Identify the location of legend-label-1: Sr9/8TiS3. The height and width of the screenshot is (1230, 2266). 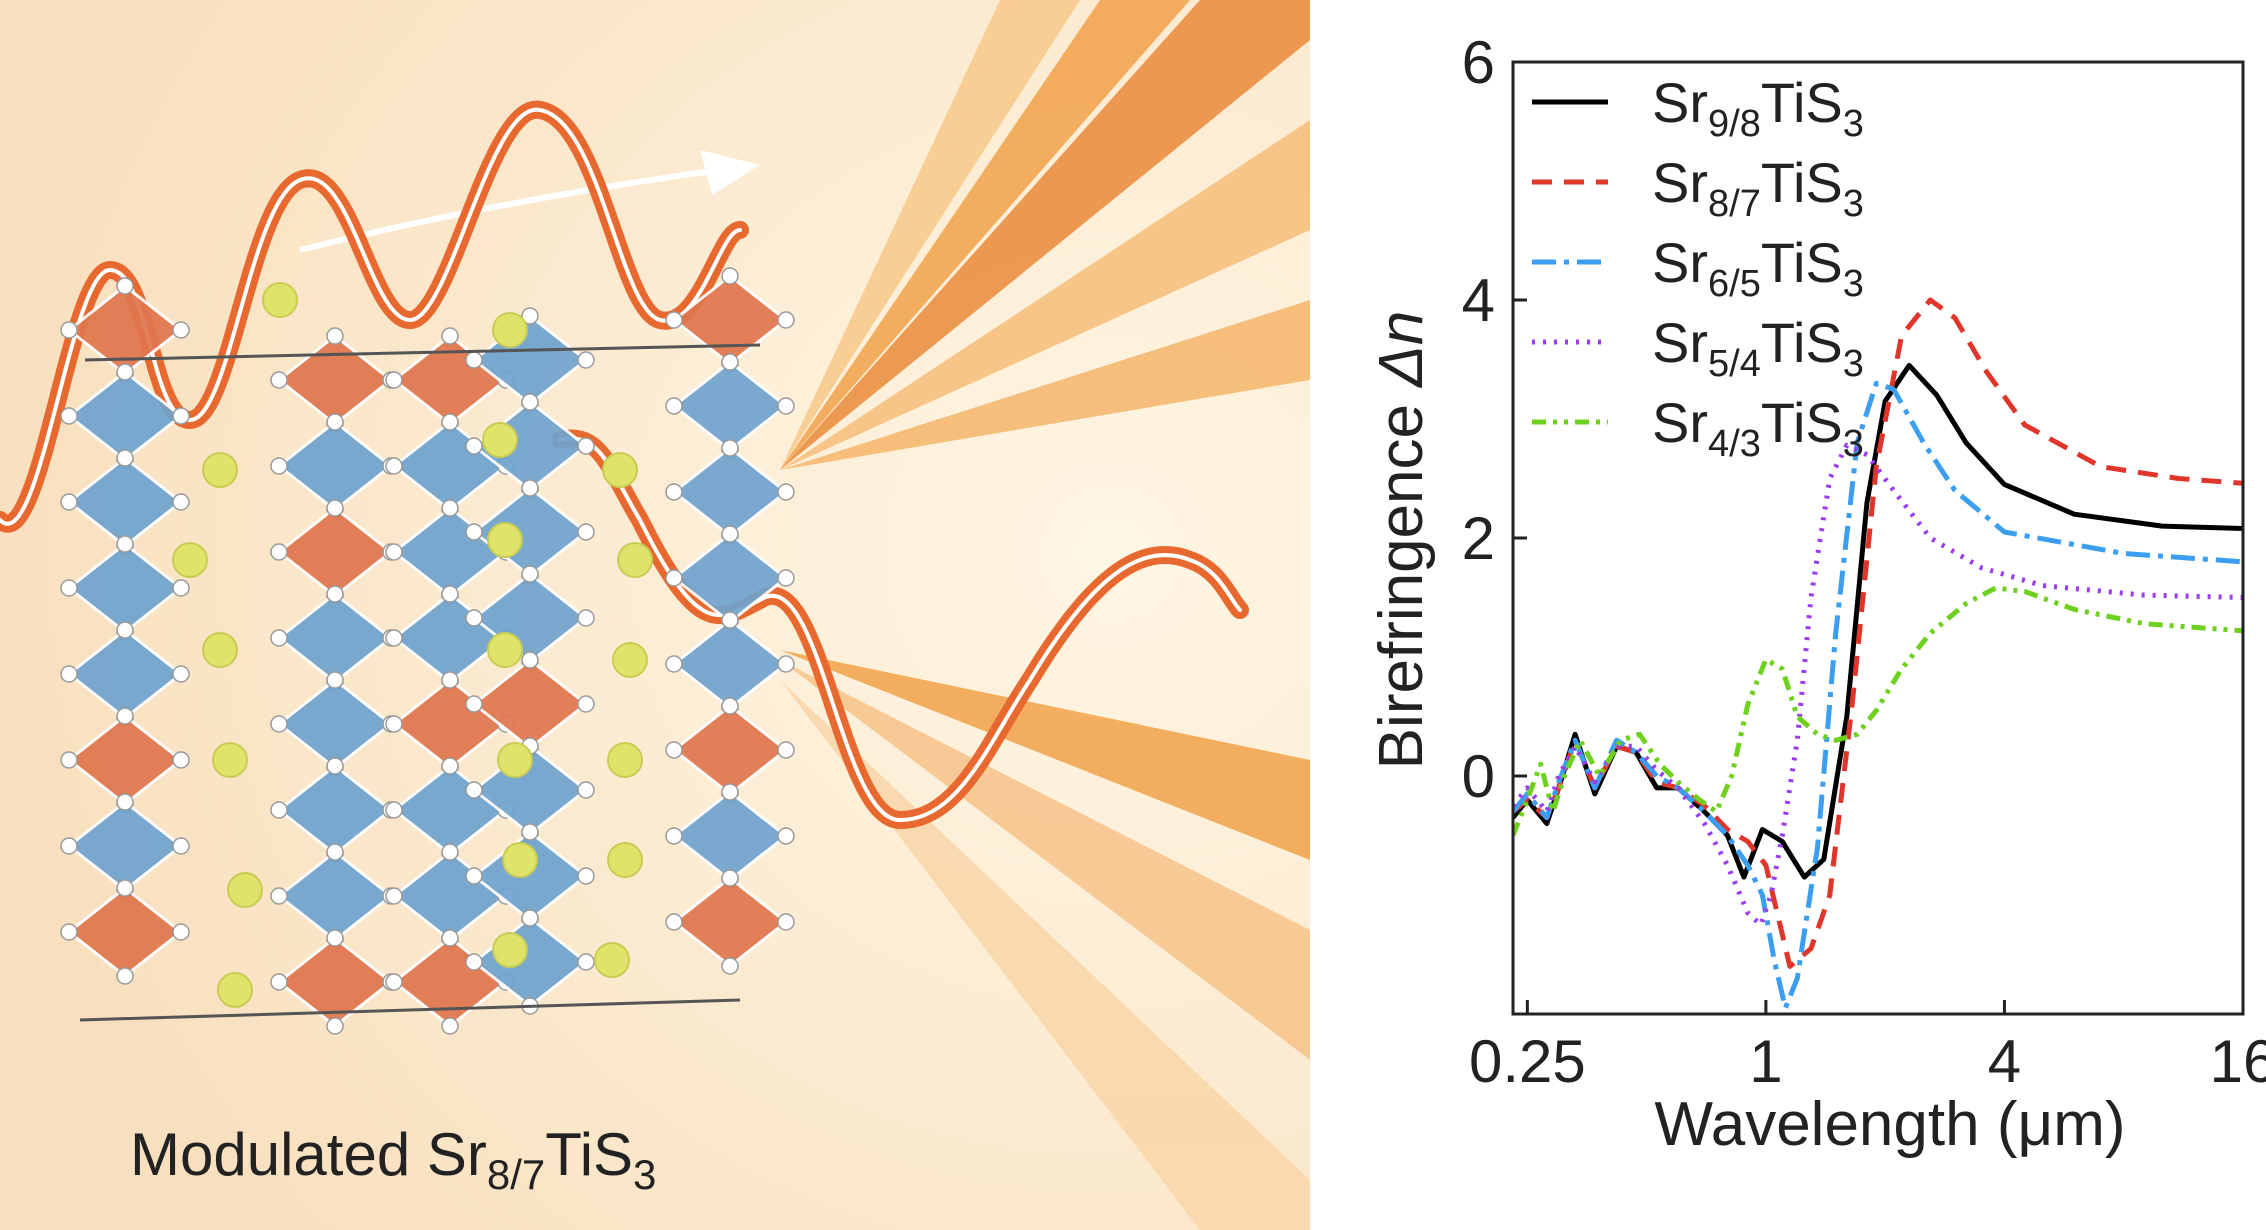
(1758, 108).